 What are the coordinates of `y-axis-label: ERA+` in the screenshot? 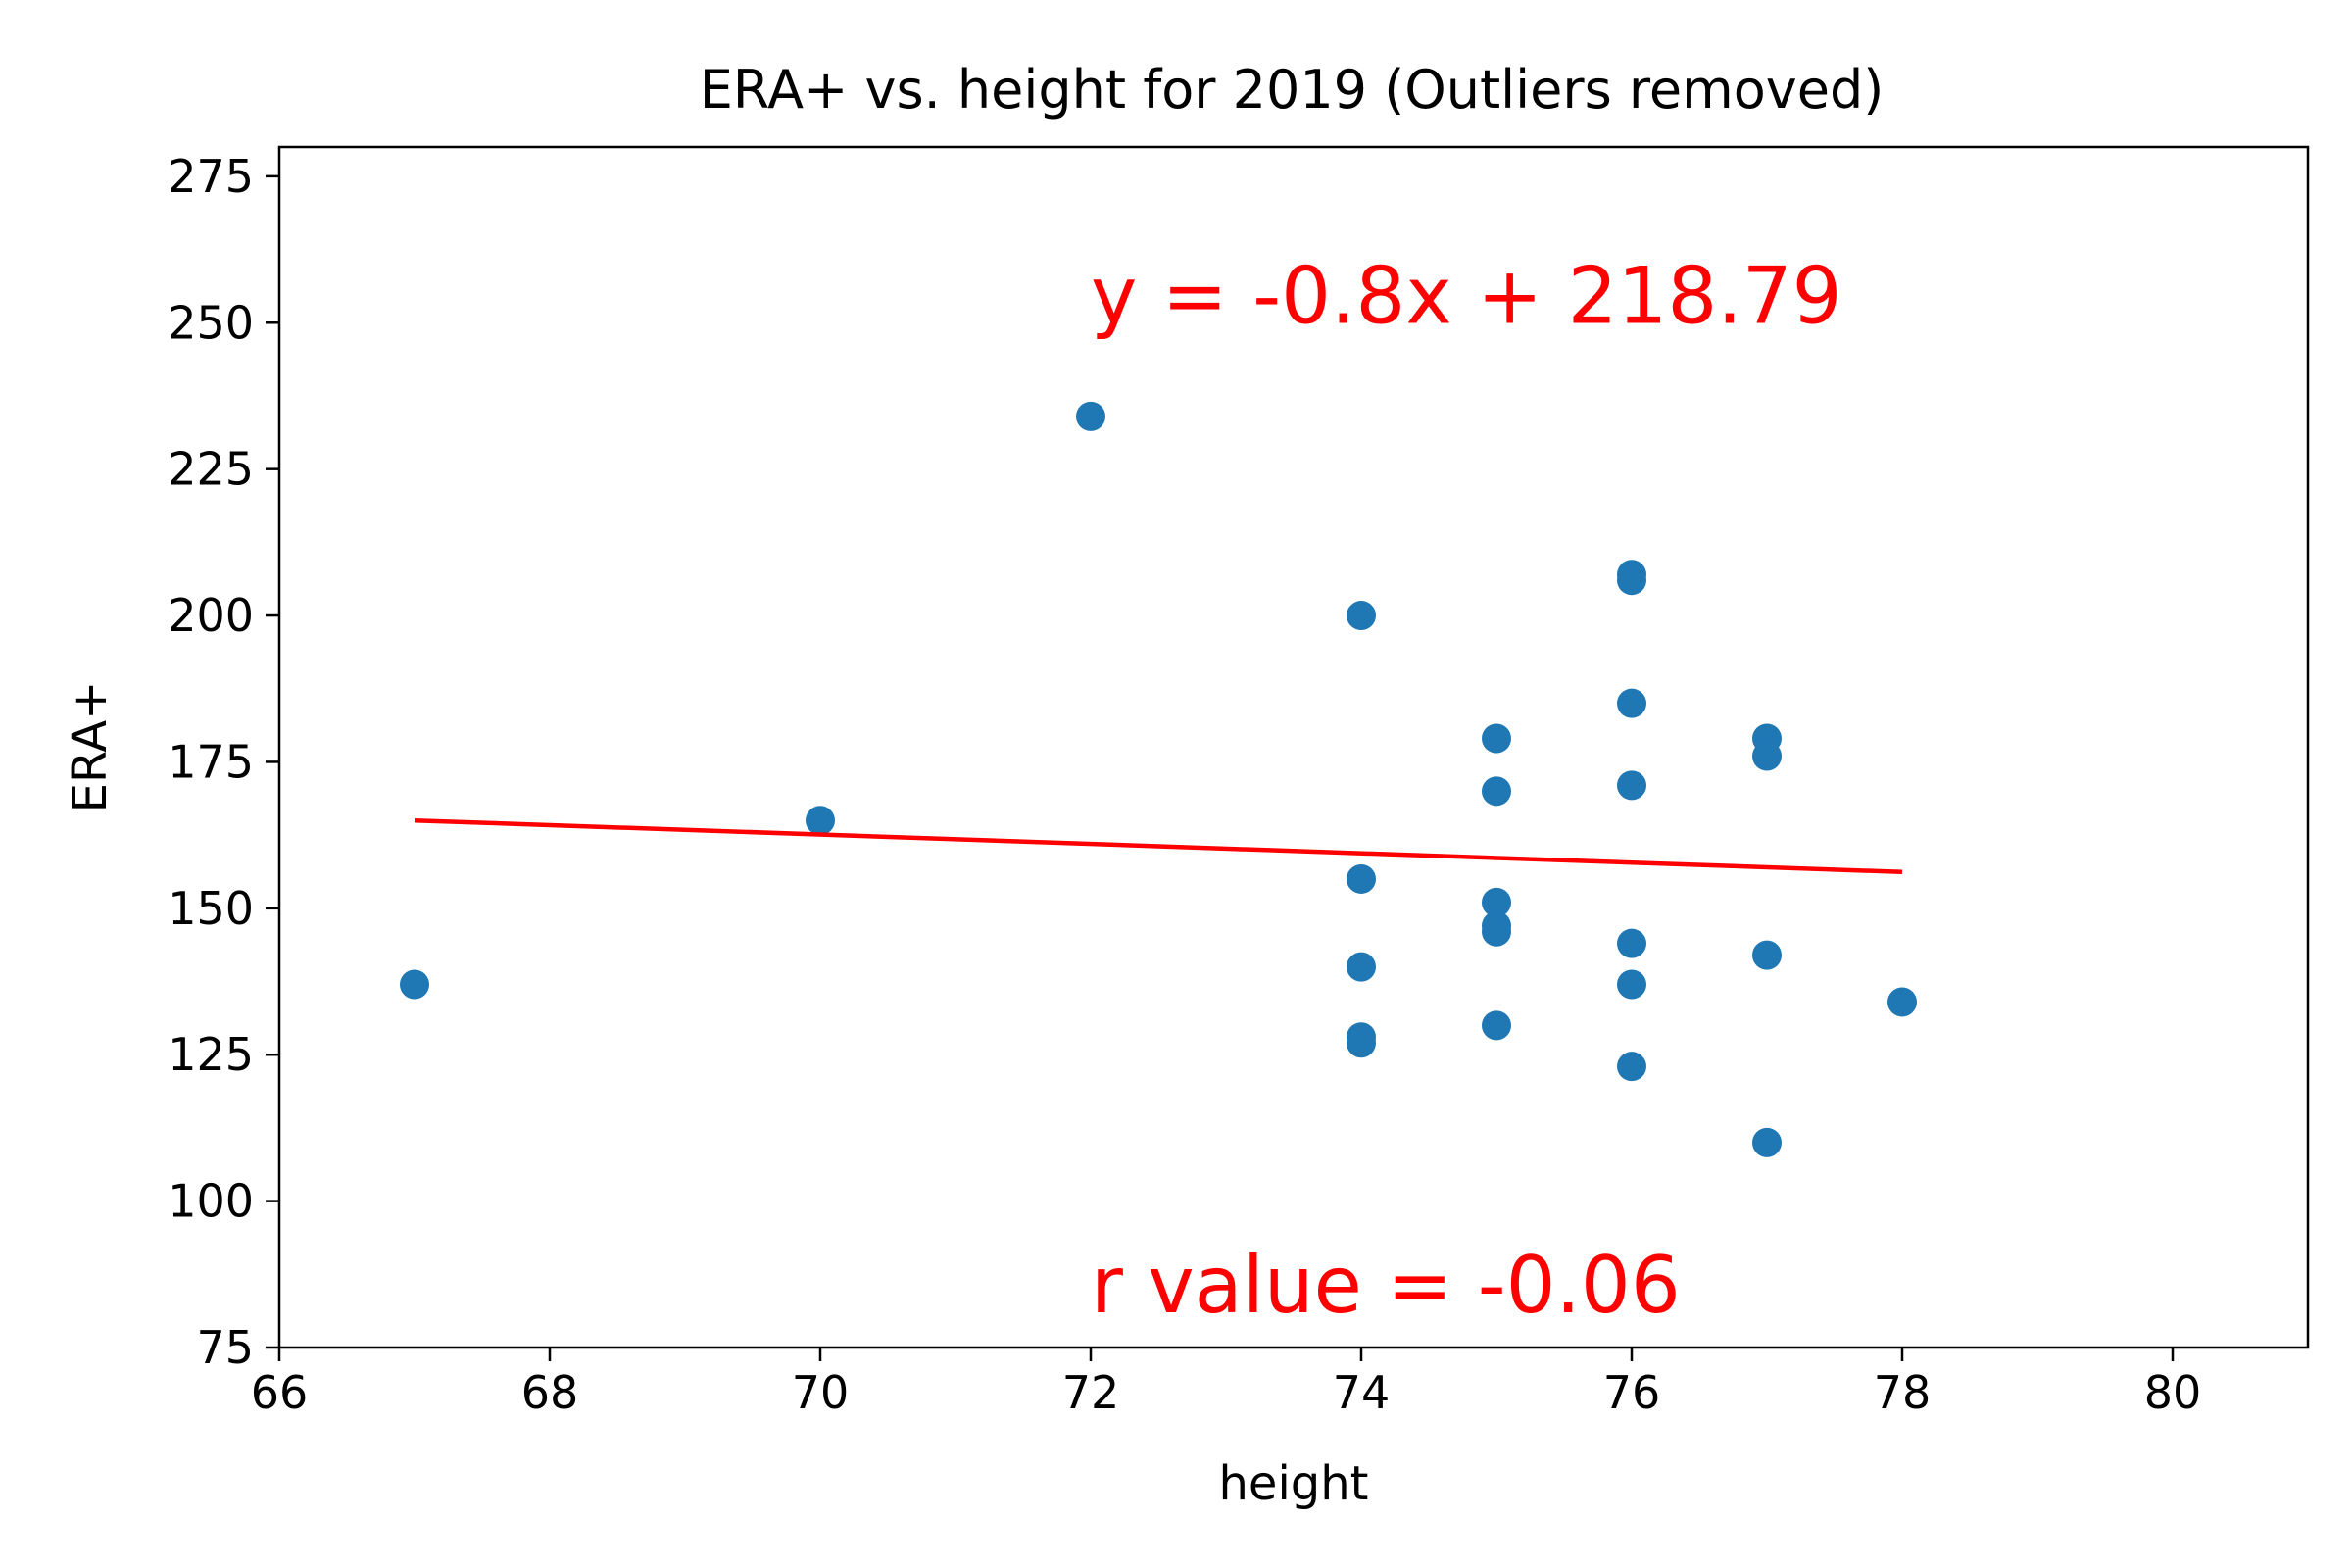 It's located at (90, 747).